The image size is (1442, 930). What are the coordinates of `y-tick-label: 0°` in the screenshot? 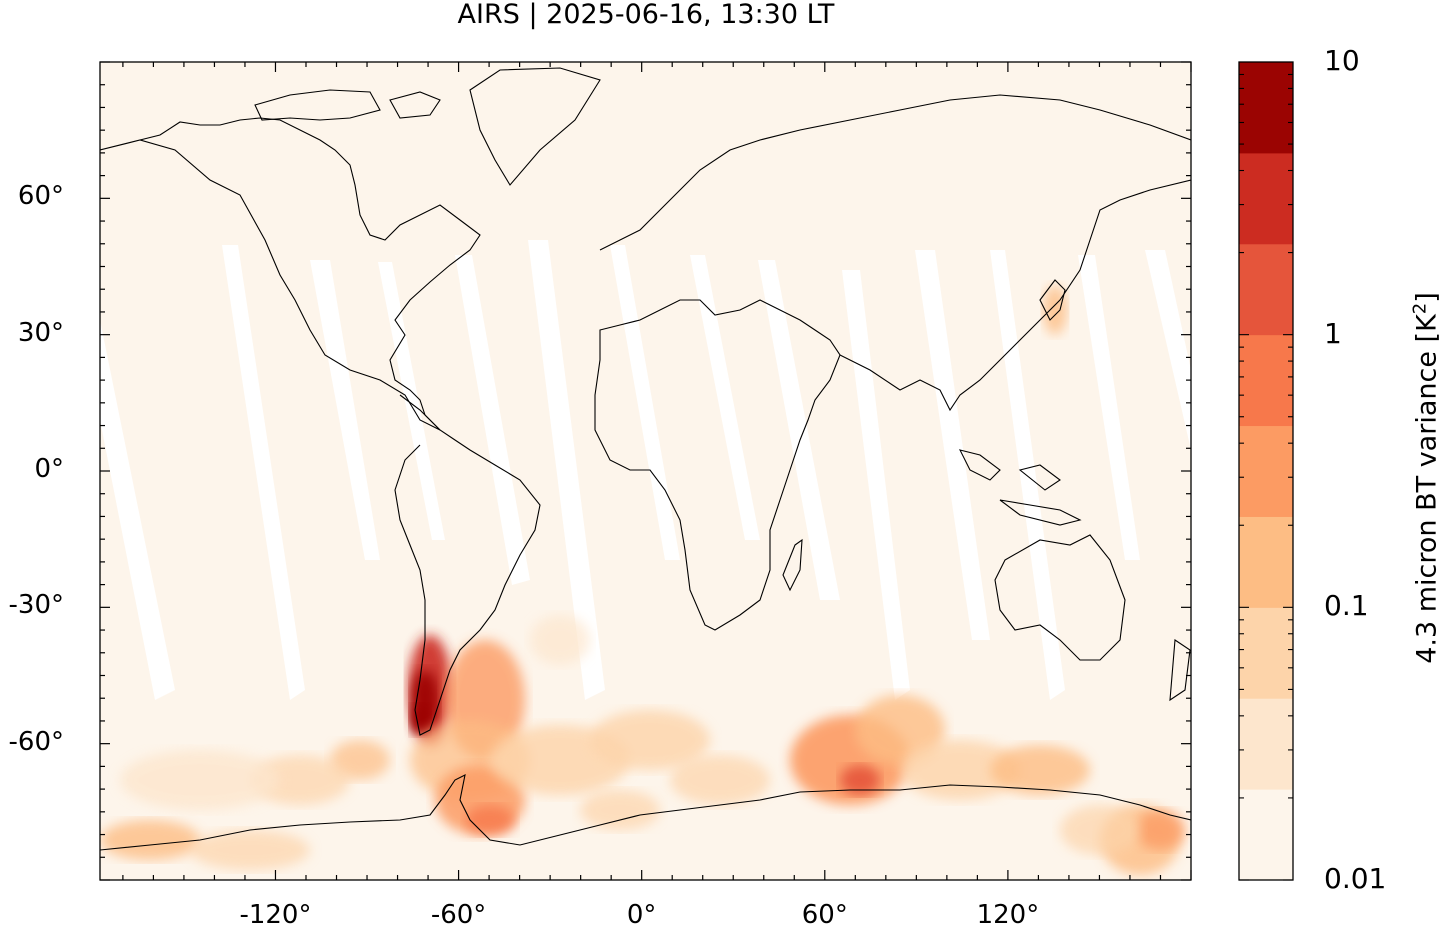 It's located at (49, 469).